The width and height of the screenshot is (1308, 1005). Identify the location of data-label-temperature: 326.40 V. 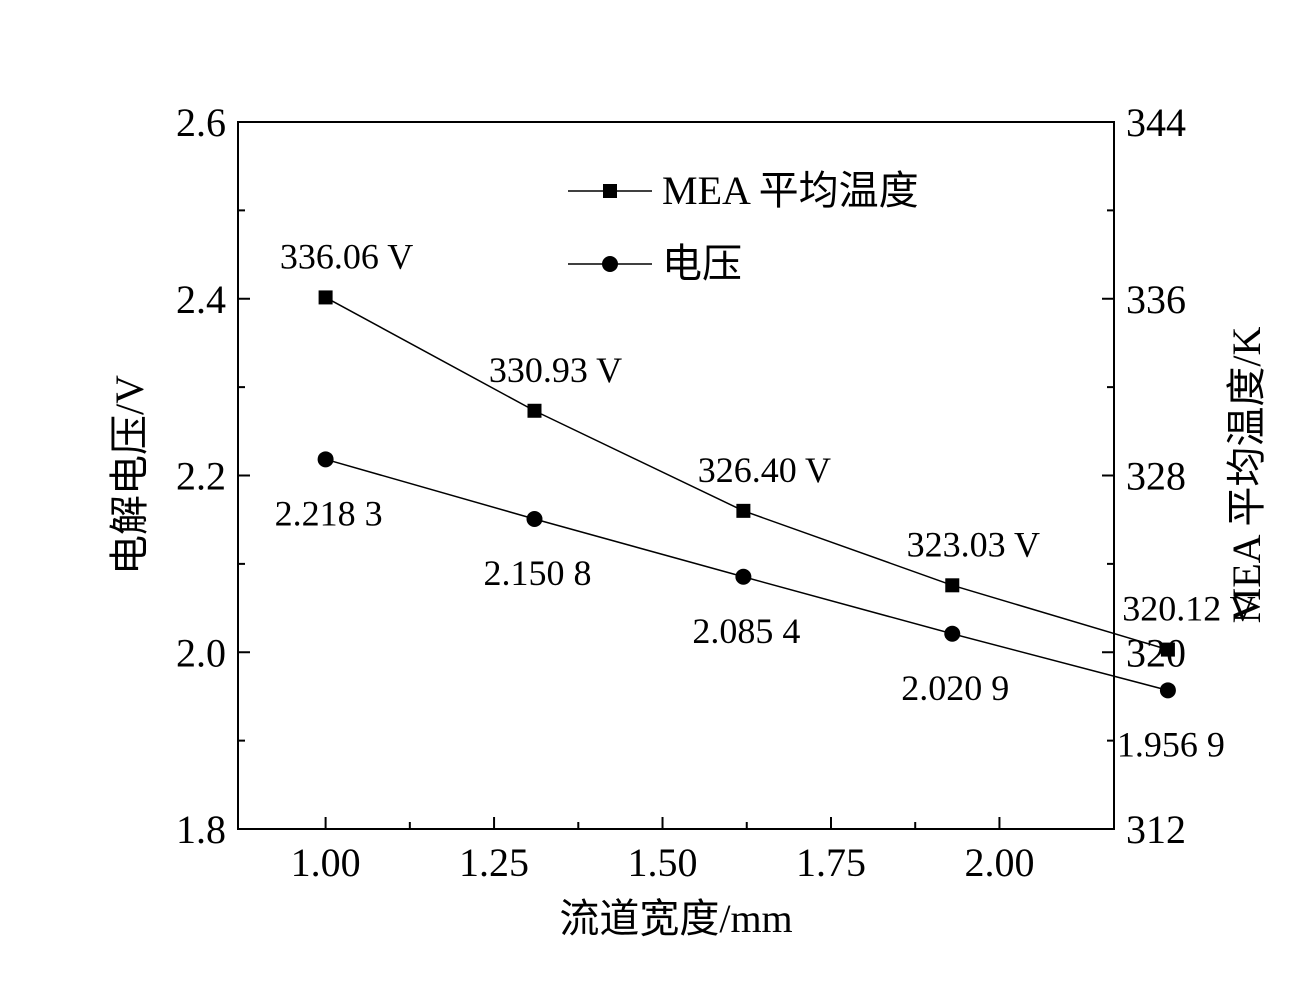
(764, 470).